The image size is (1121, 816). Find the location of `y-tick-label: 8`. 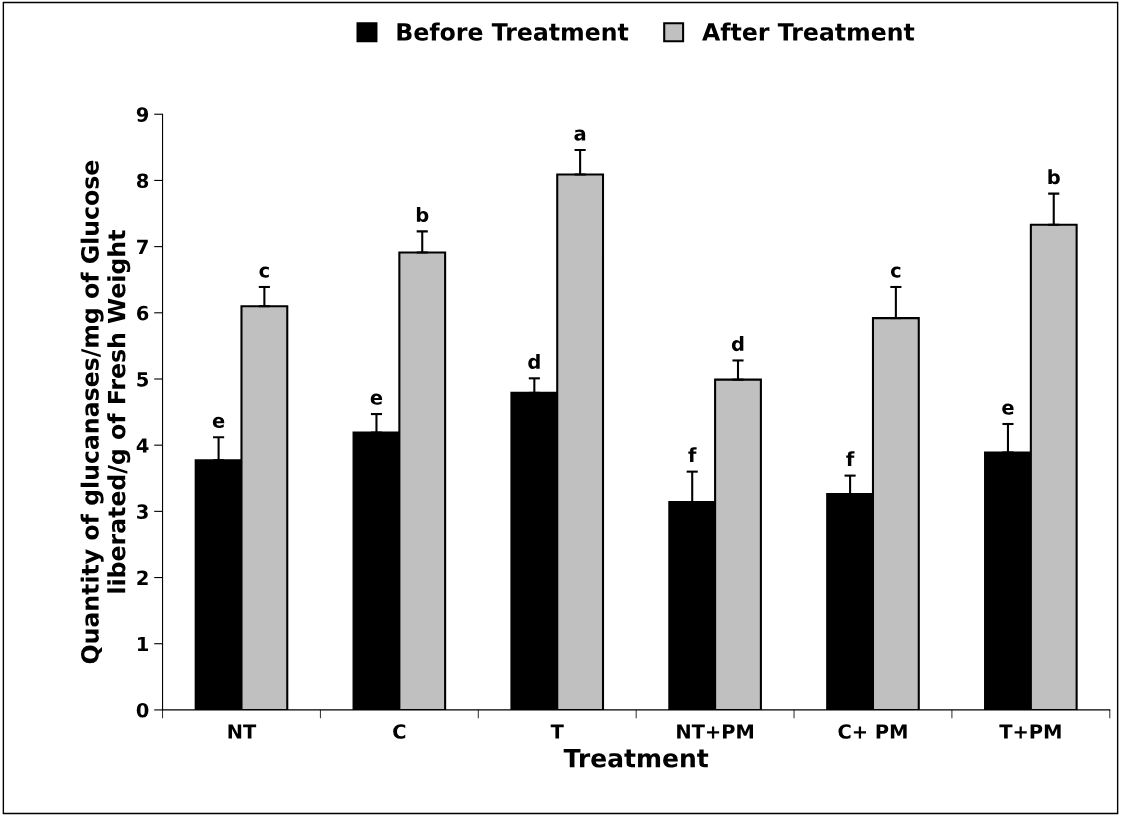

y-tick-label: 8 is located at coordinates (143, 181).